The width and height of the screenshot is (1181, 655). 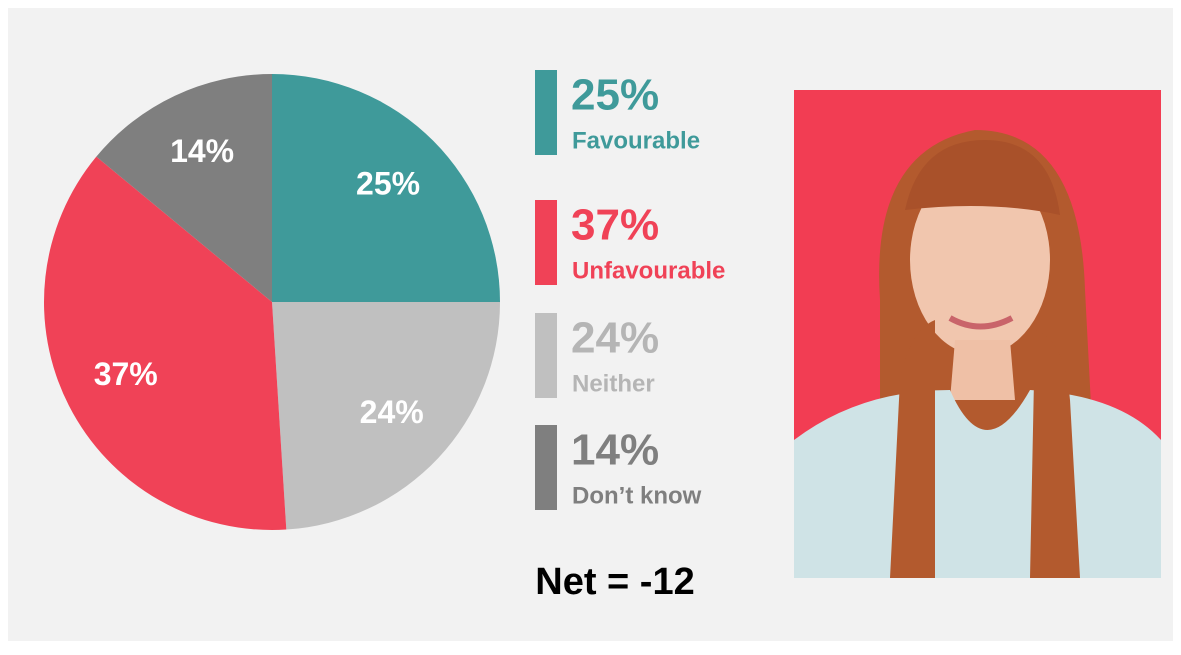 What do you see at coordinates (648, 270) in the screenshot?
I see `legend-label: Unfavourable` at bounding box center [648, 270].